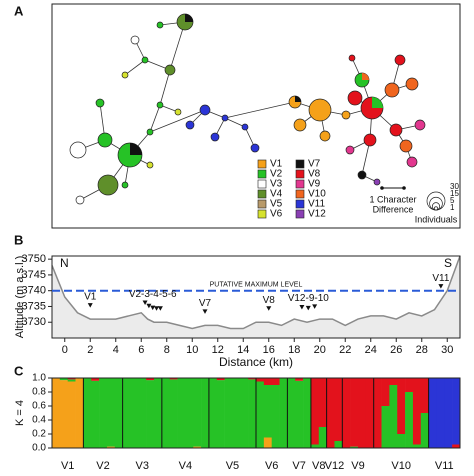  What do you see at coordinates (67, 466) in the screenshot?
I see `group-label: V1` at bounding box center [67, 466].